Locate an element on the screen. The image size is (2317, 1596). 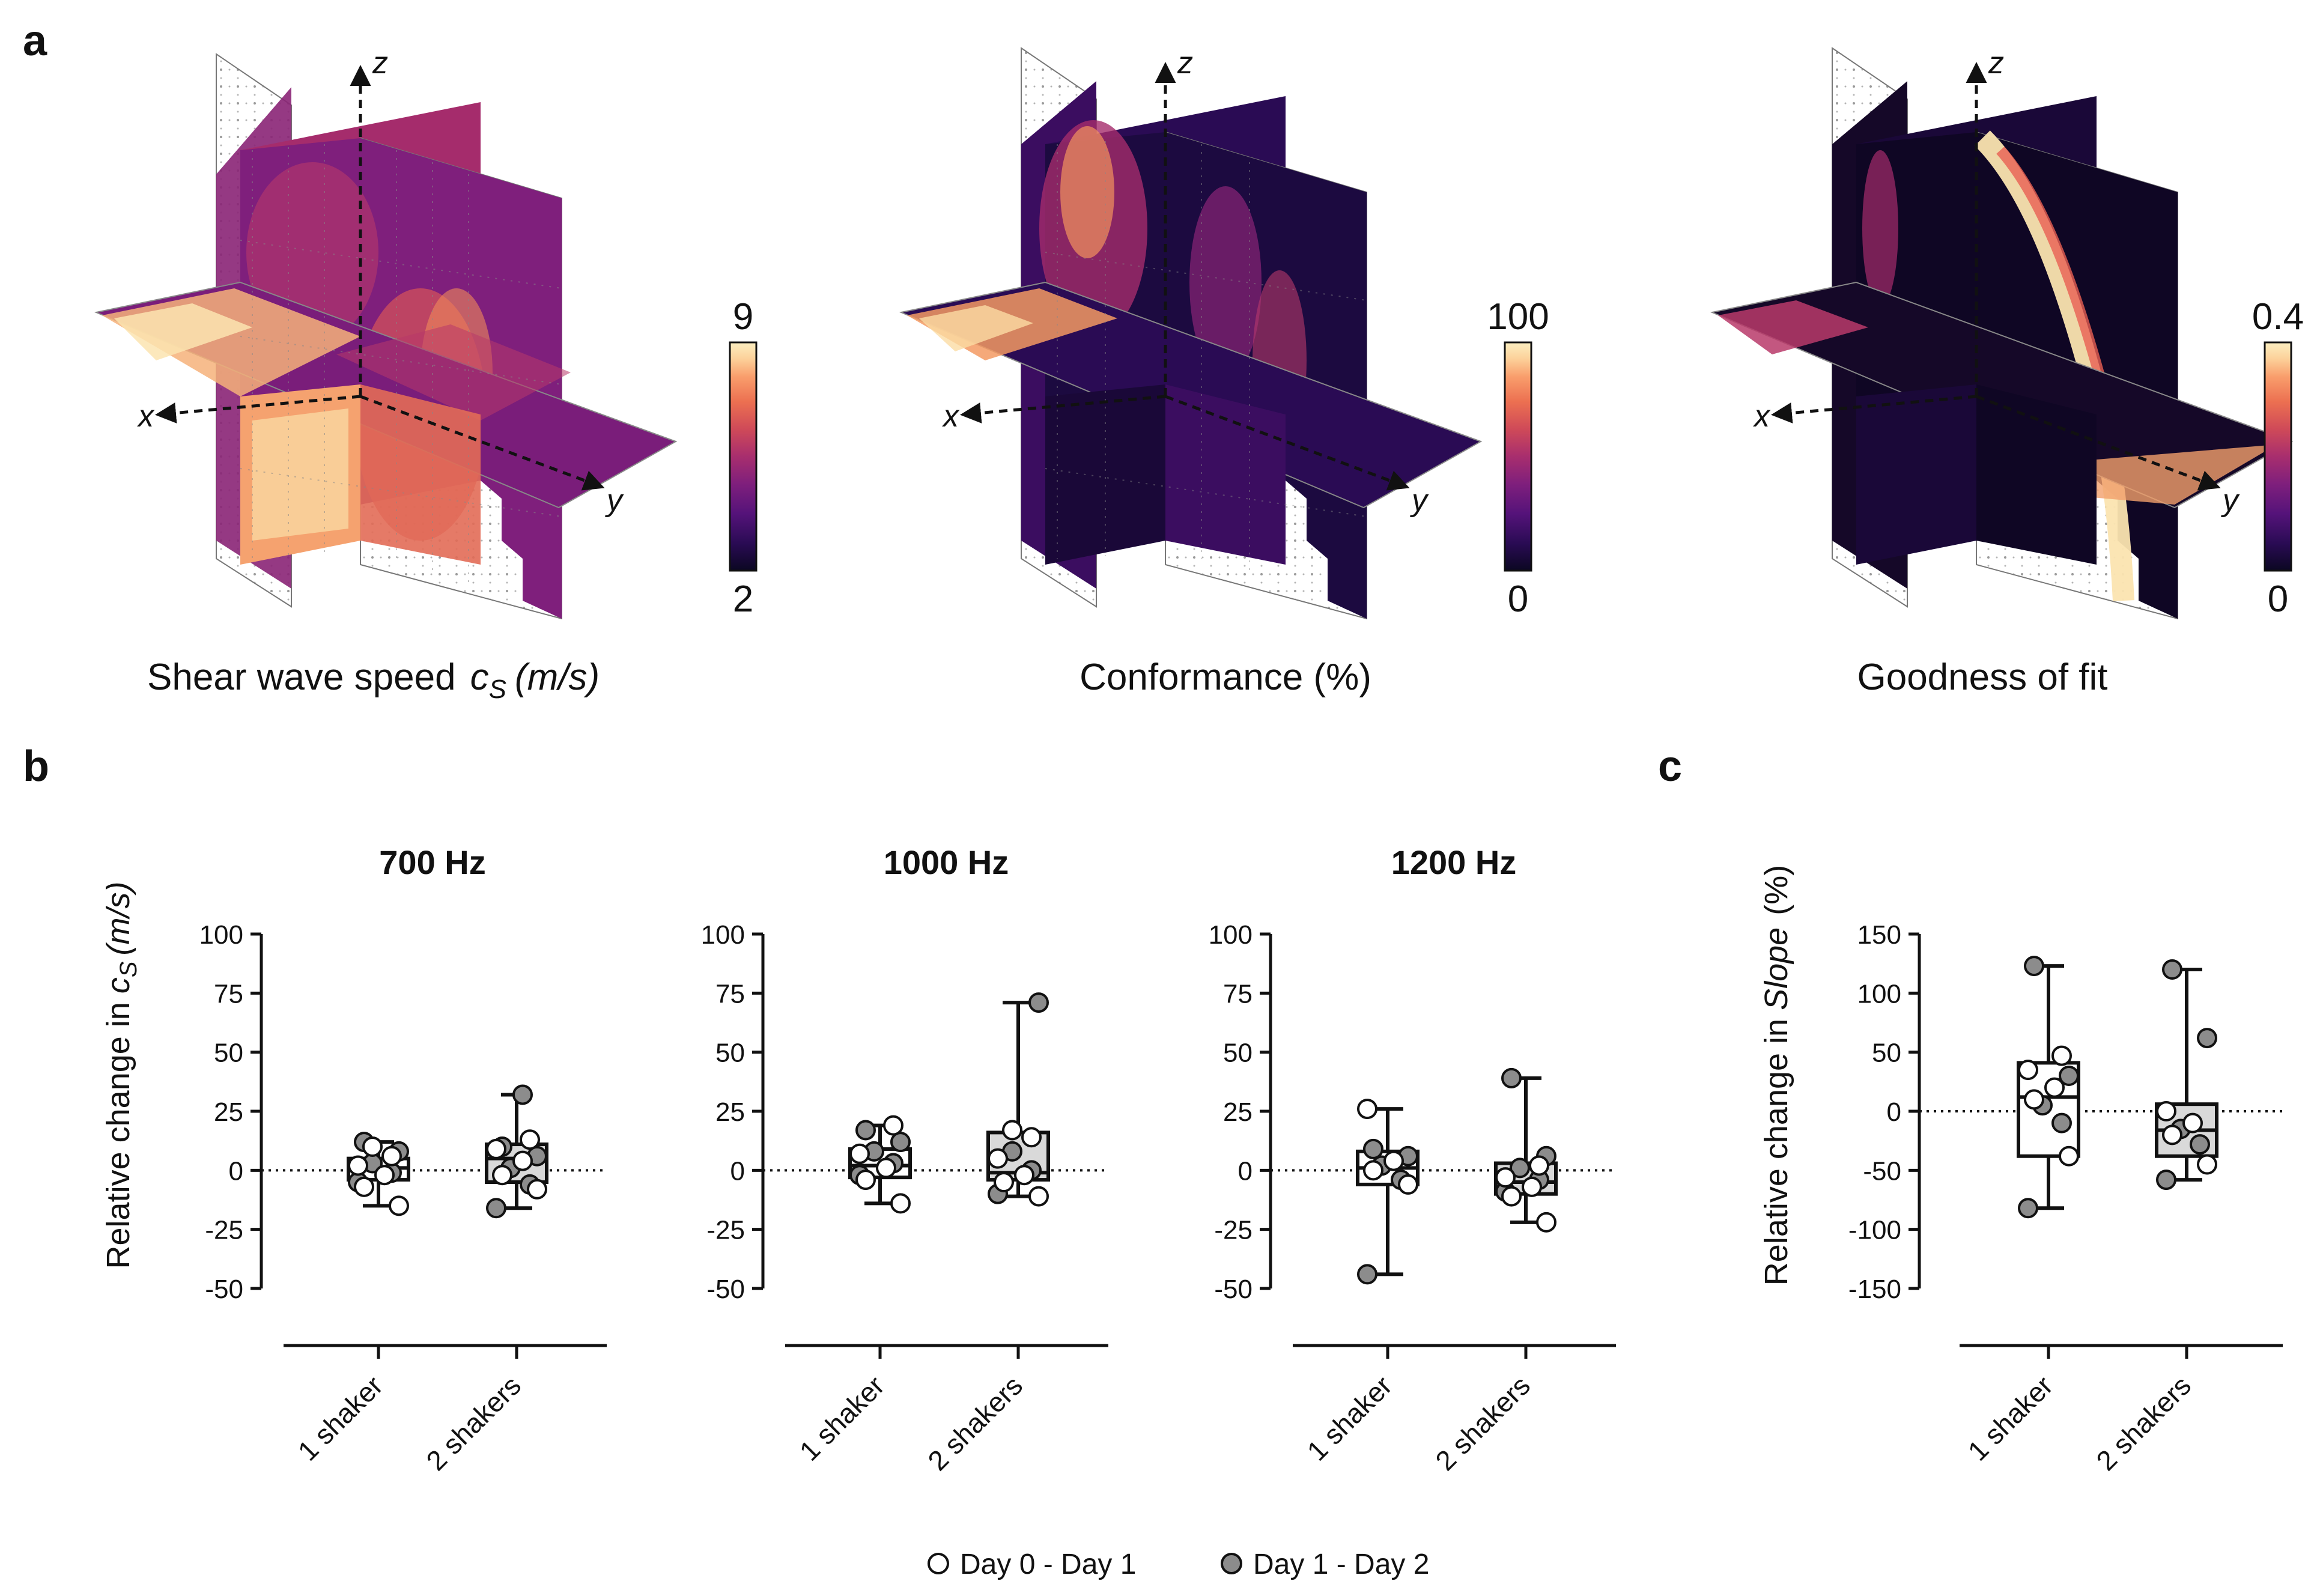
colorbar-min: 2 is located at coordinates (743, 599).